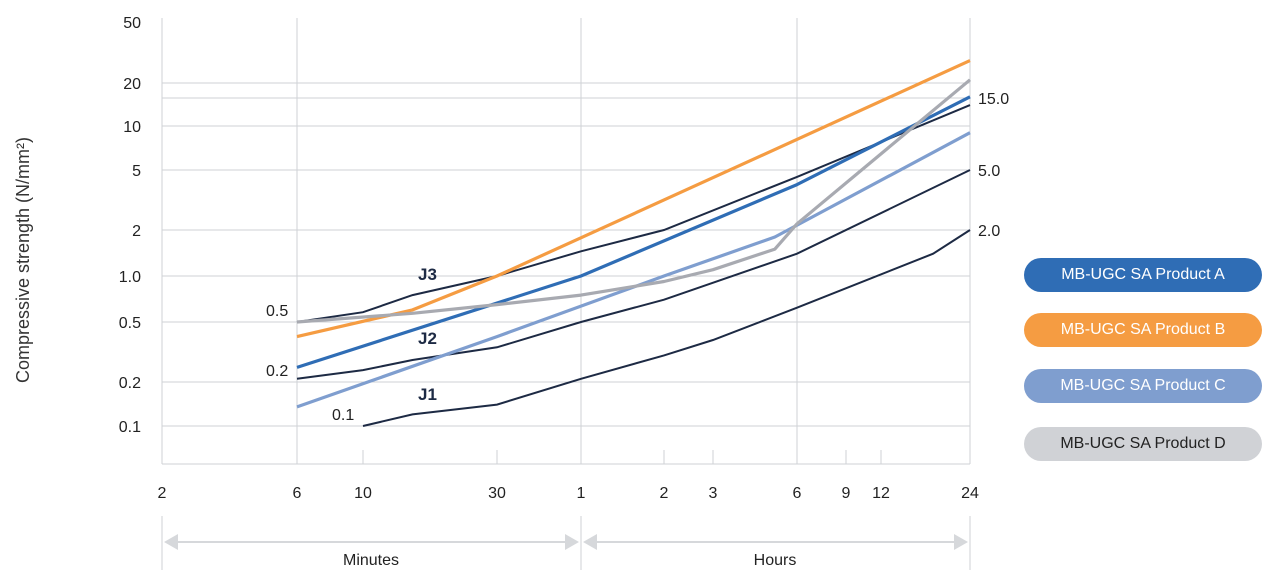 The width and height of the screenshot is (1263, 570). What do you see at coordinates (961, 542) in the screenshot?
I see `hours-arrow-head-right` at bounding box center [961, 542].